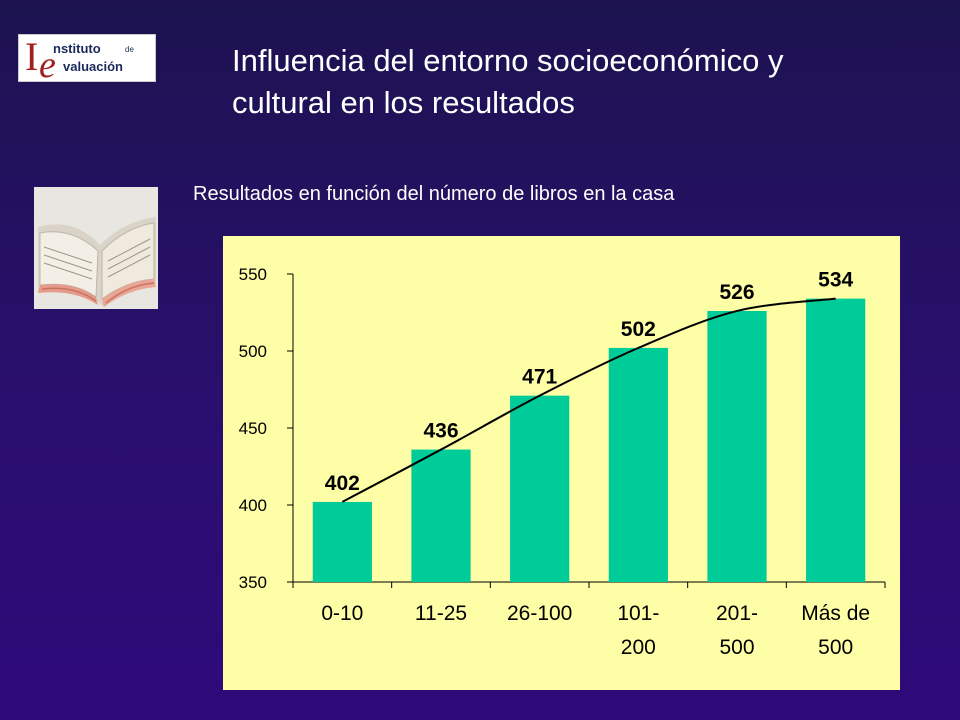 This screenshot has height=720, width=960. I want to click on data-label: 436, so click(440, 431).